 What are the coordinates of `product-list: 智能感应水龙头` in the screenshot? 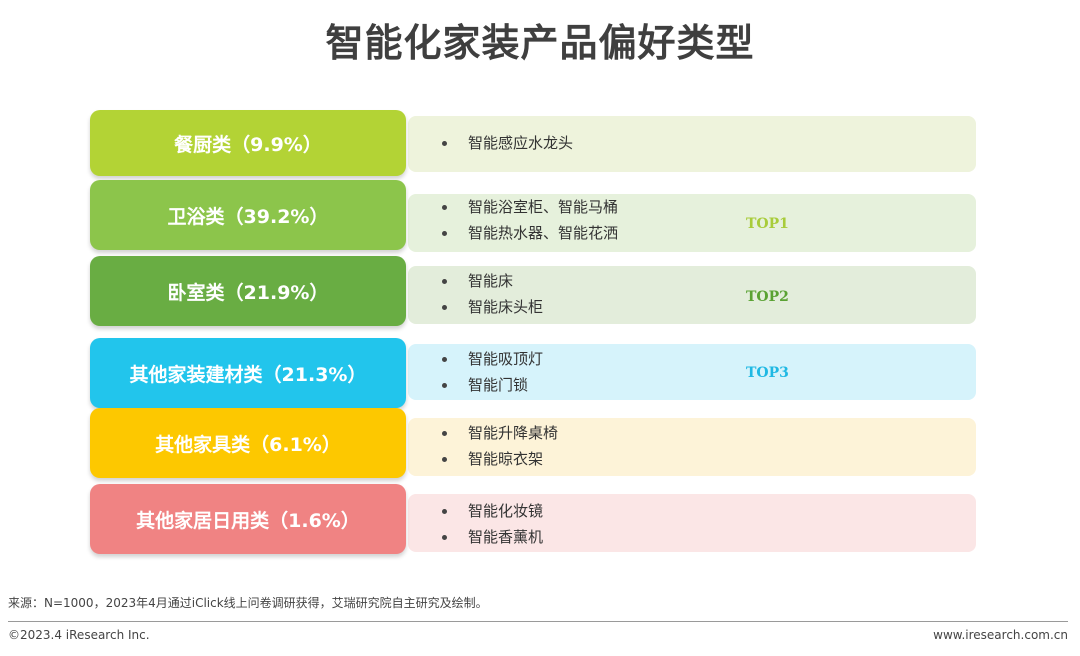 It's located at (507, 143).